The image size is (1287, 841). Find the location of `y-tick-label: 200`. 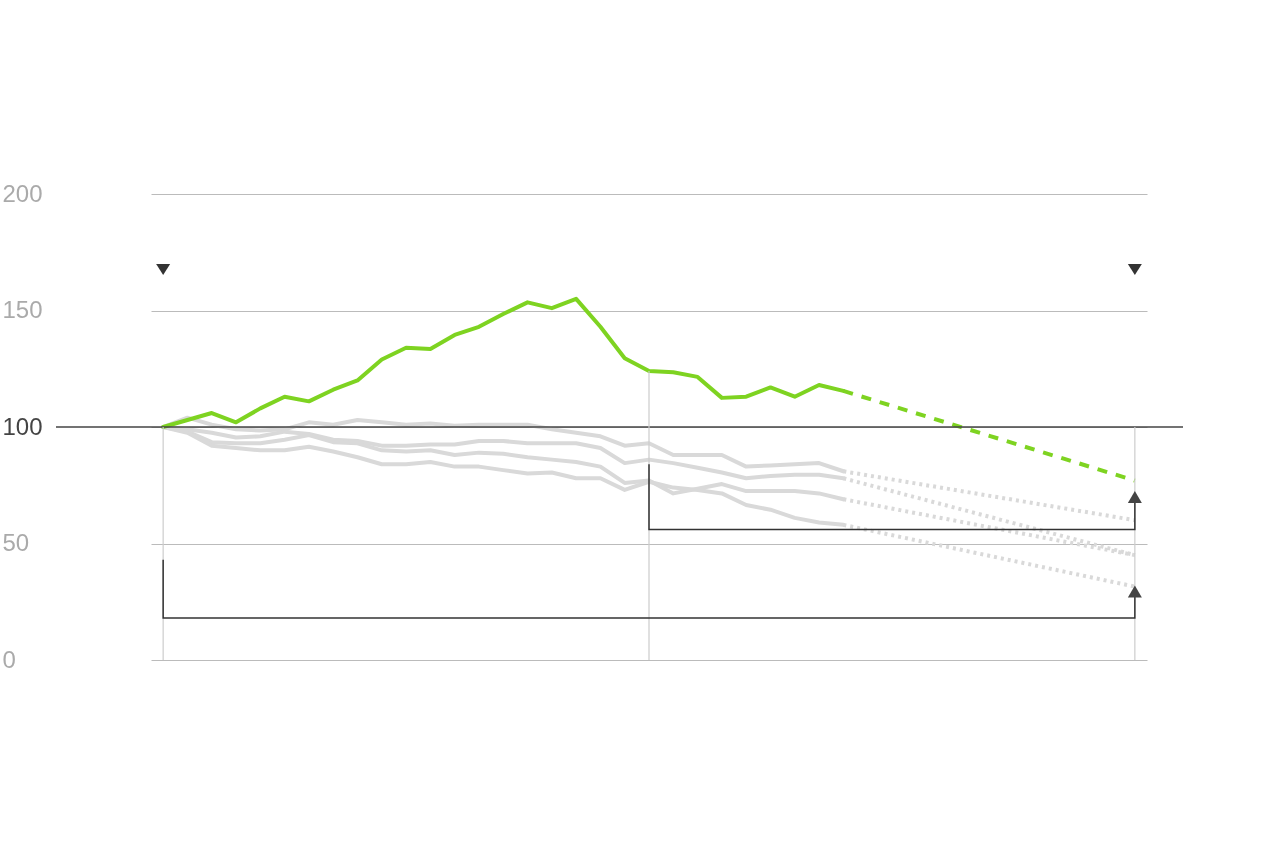

y-tick-label: 200 is located at coordinates (22, 193).